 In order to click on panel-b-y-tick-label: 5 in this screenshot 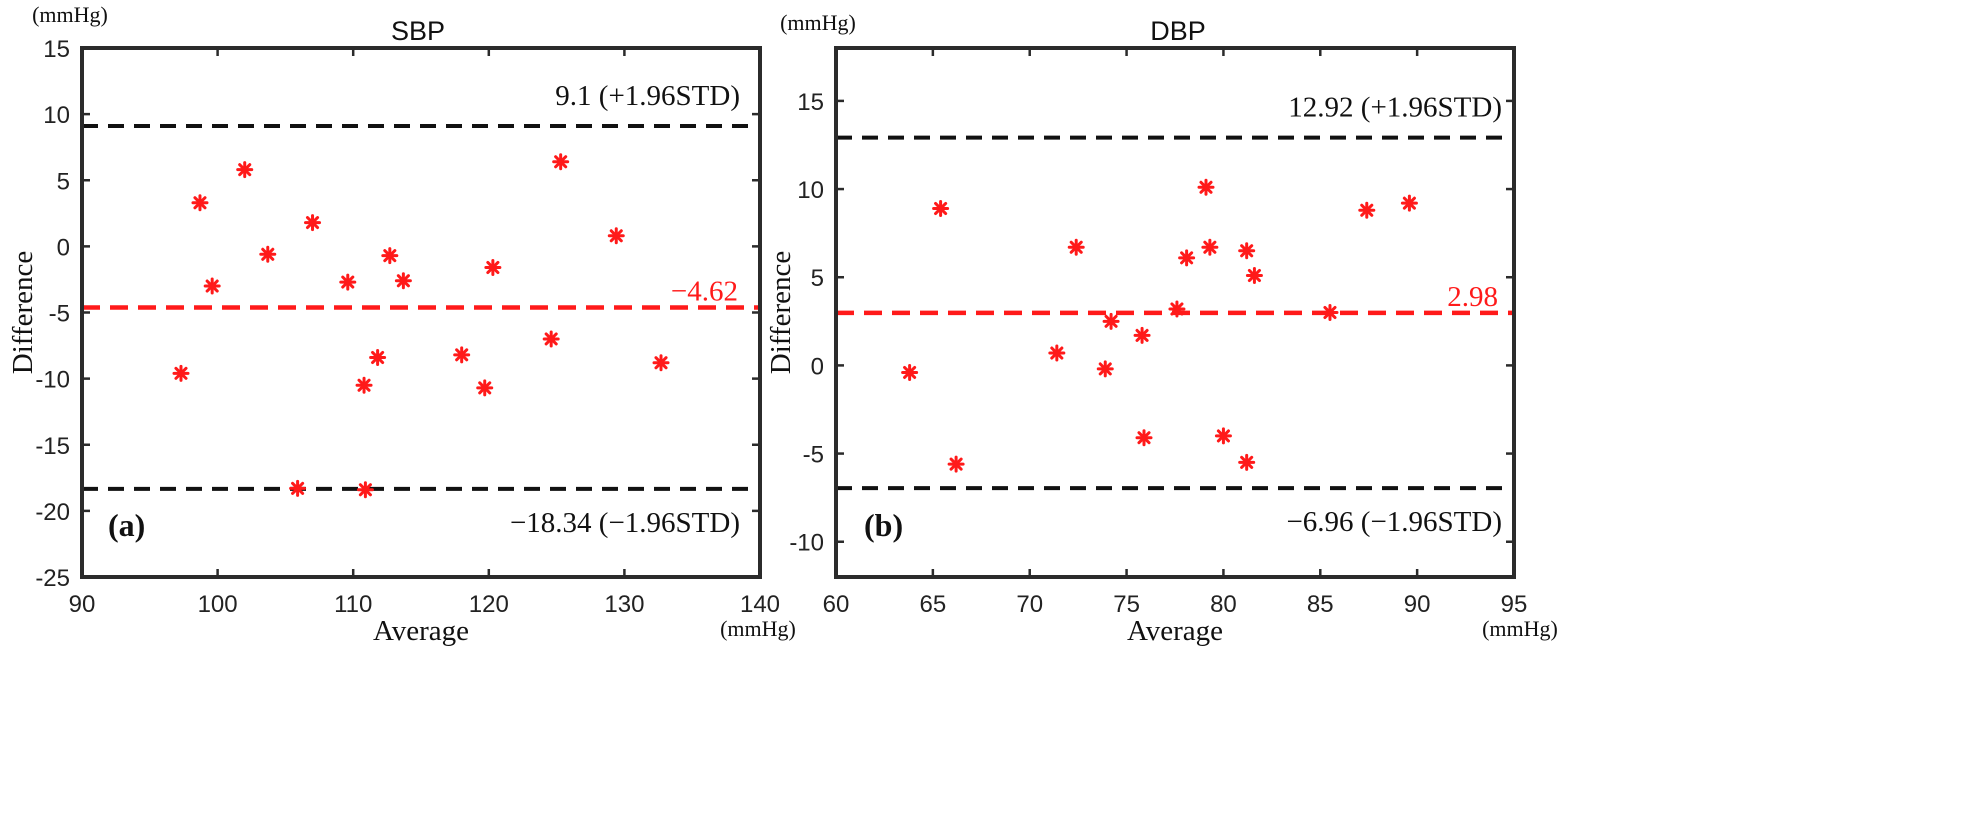, I will do `click(817, 278)`.